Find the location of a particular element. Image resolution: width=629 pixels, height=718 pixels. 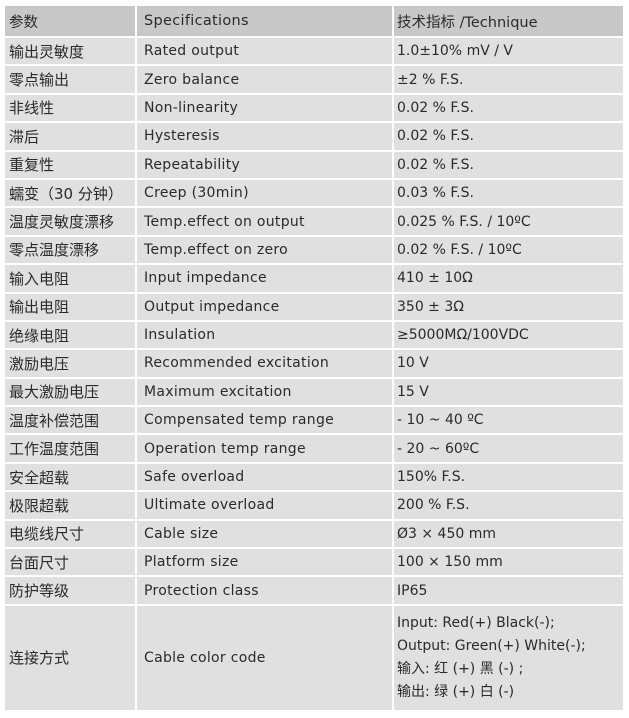

parameter-value: 0.03 % F.S. is located at coordinates (508, 193).